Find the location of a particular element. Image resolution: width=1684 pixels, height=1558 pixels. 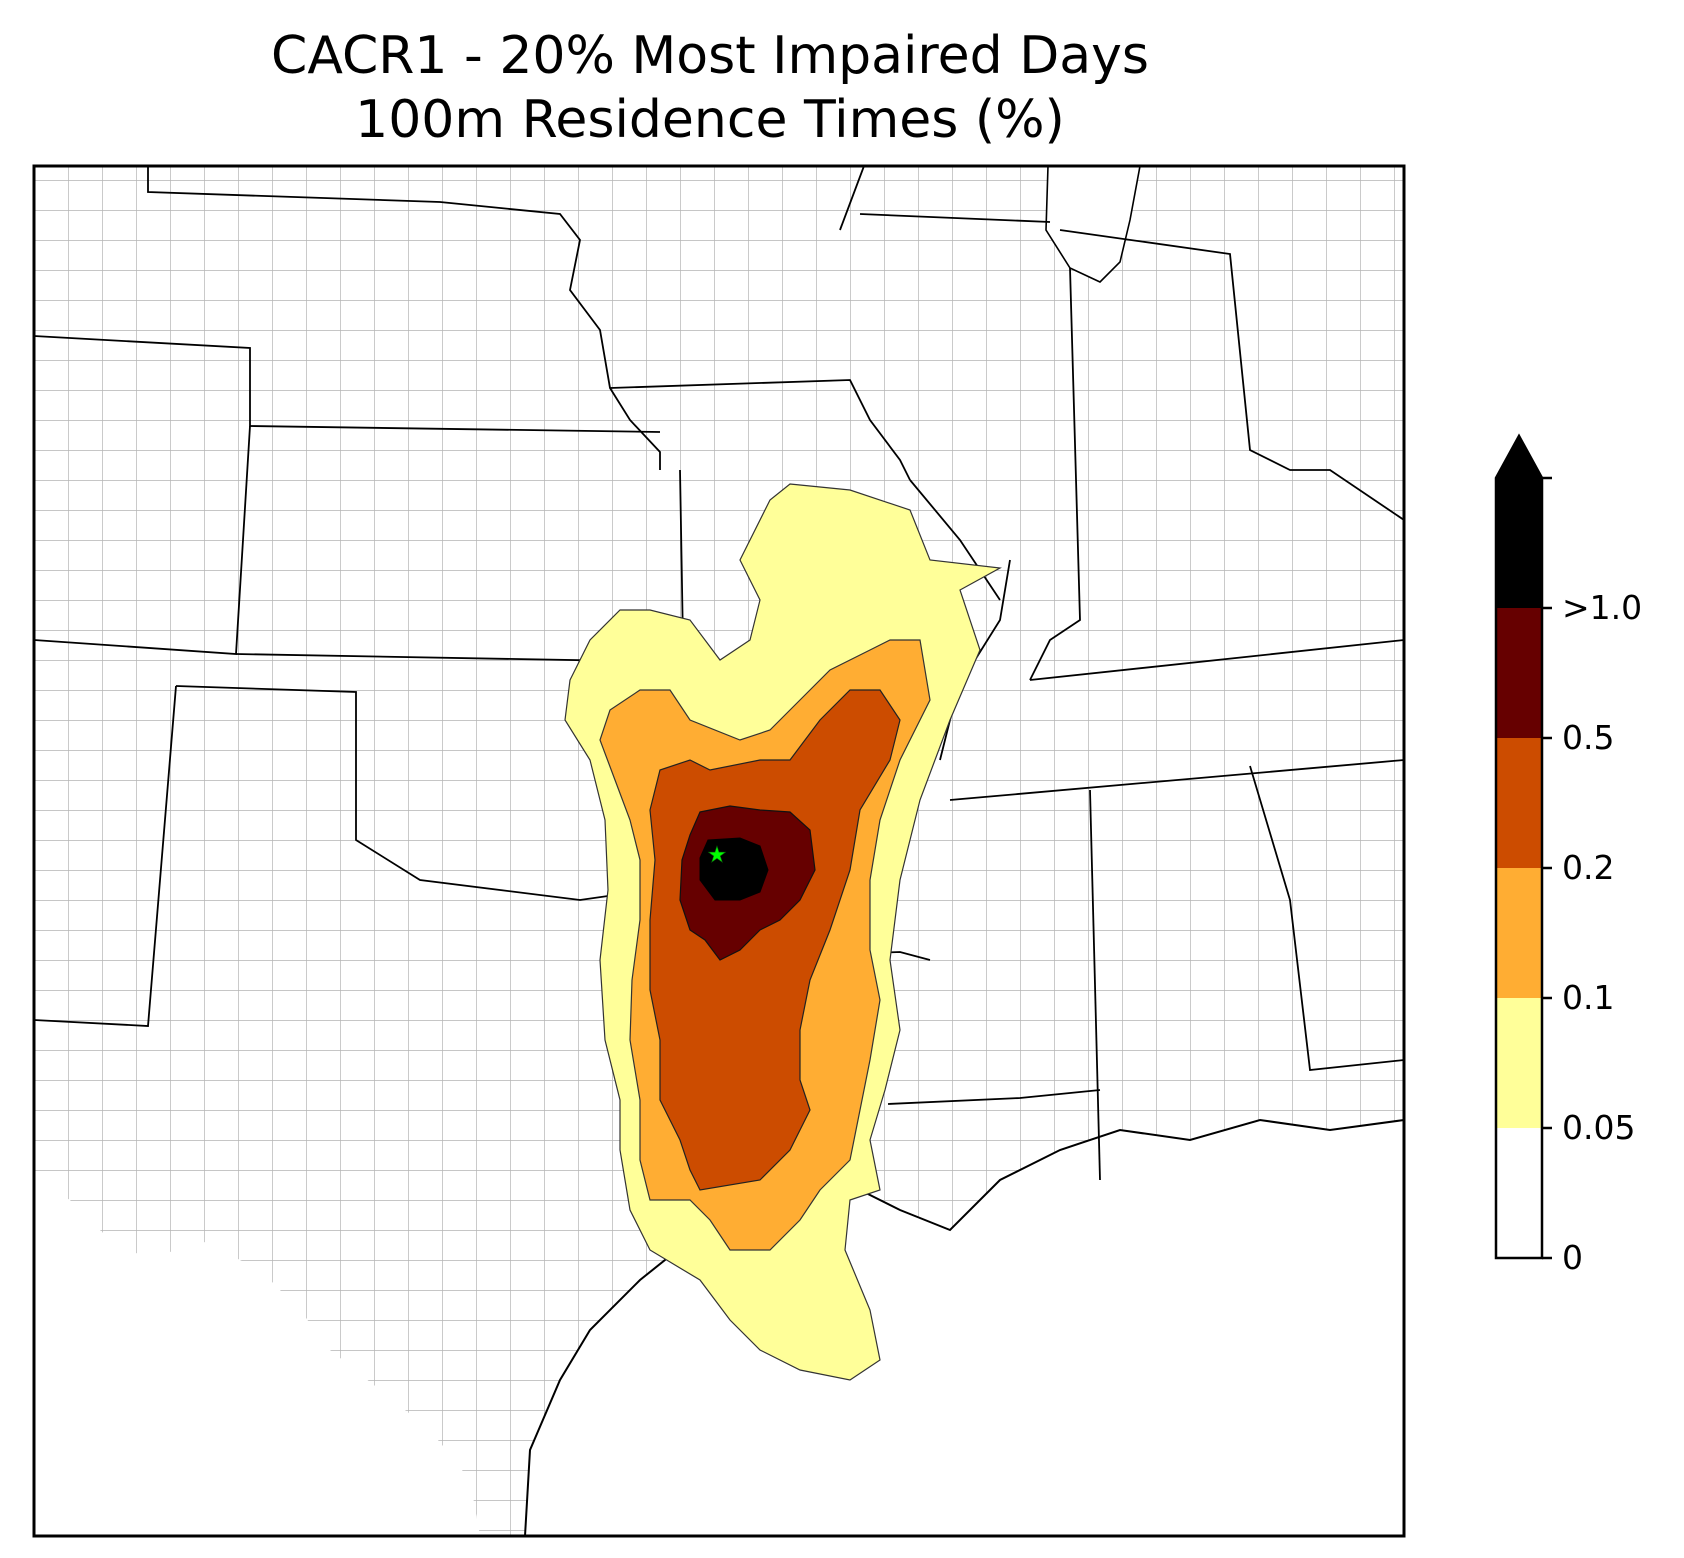

colorbar-bin-over-1.0 is located at coordinates (1519, 543).